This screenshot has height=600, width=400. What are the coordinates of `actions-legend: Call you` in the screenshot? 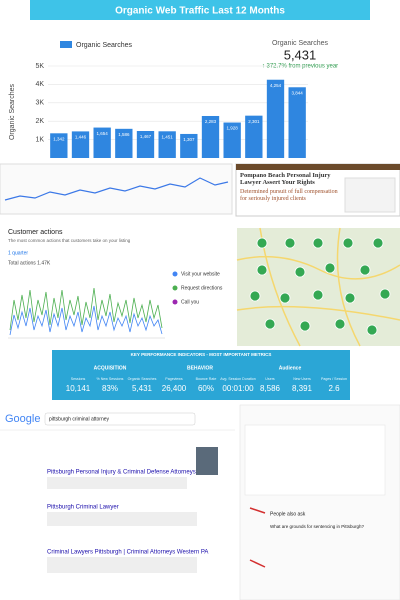 It's located at (190, 302).